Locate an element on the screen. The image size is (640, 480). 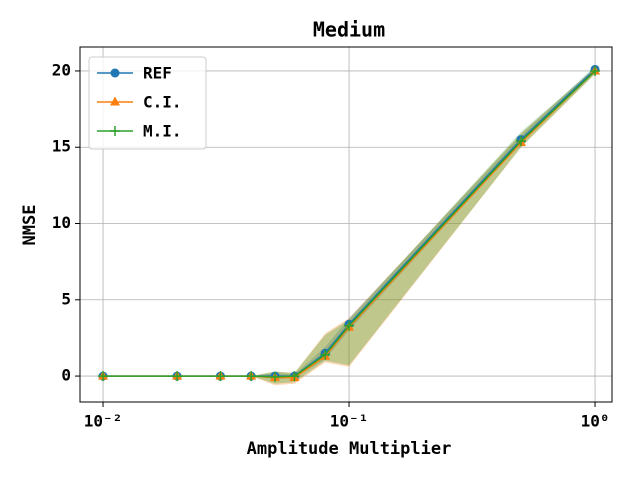
legend-box is located at coordinates (147, 103).